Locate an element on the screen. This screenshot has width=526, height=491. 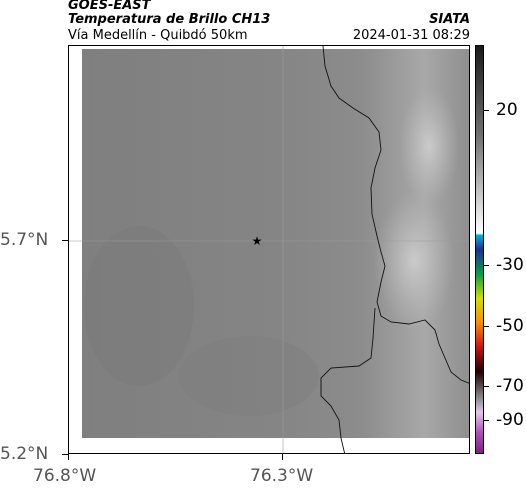
y-tick-label: 5.7°N is located at coordinates (24, 240).